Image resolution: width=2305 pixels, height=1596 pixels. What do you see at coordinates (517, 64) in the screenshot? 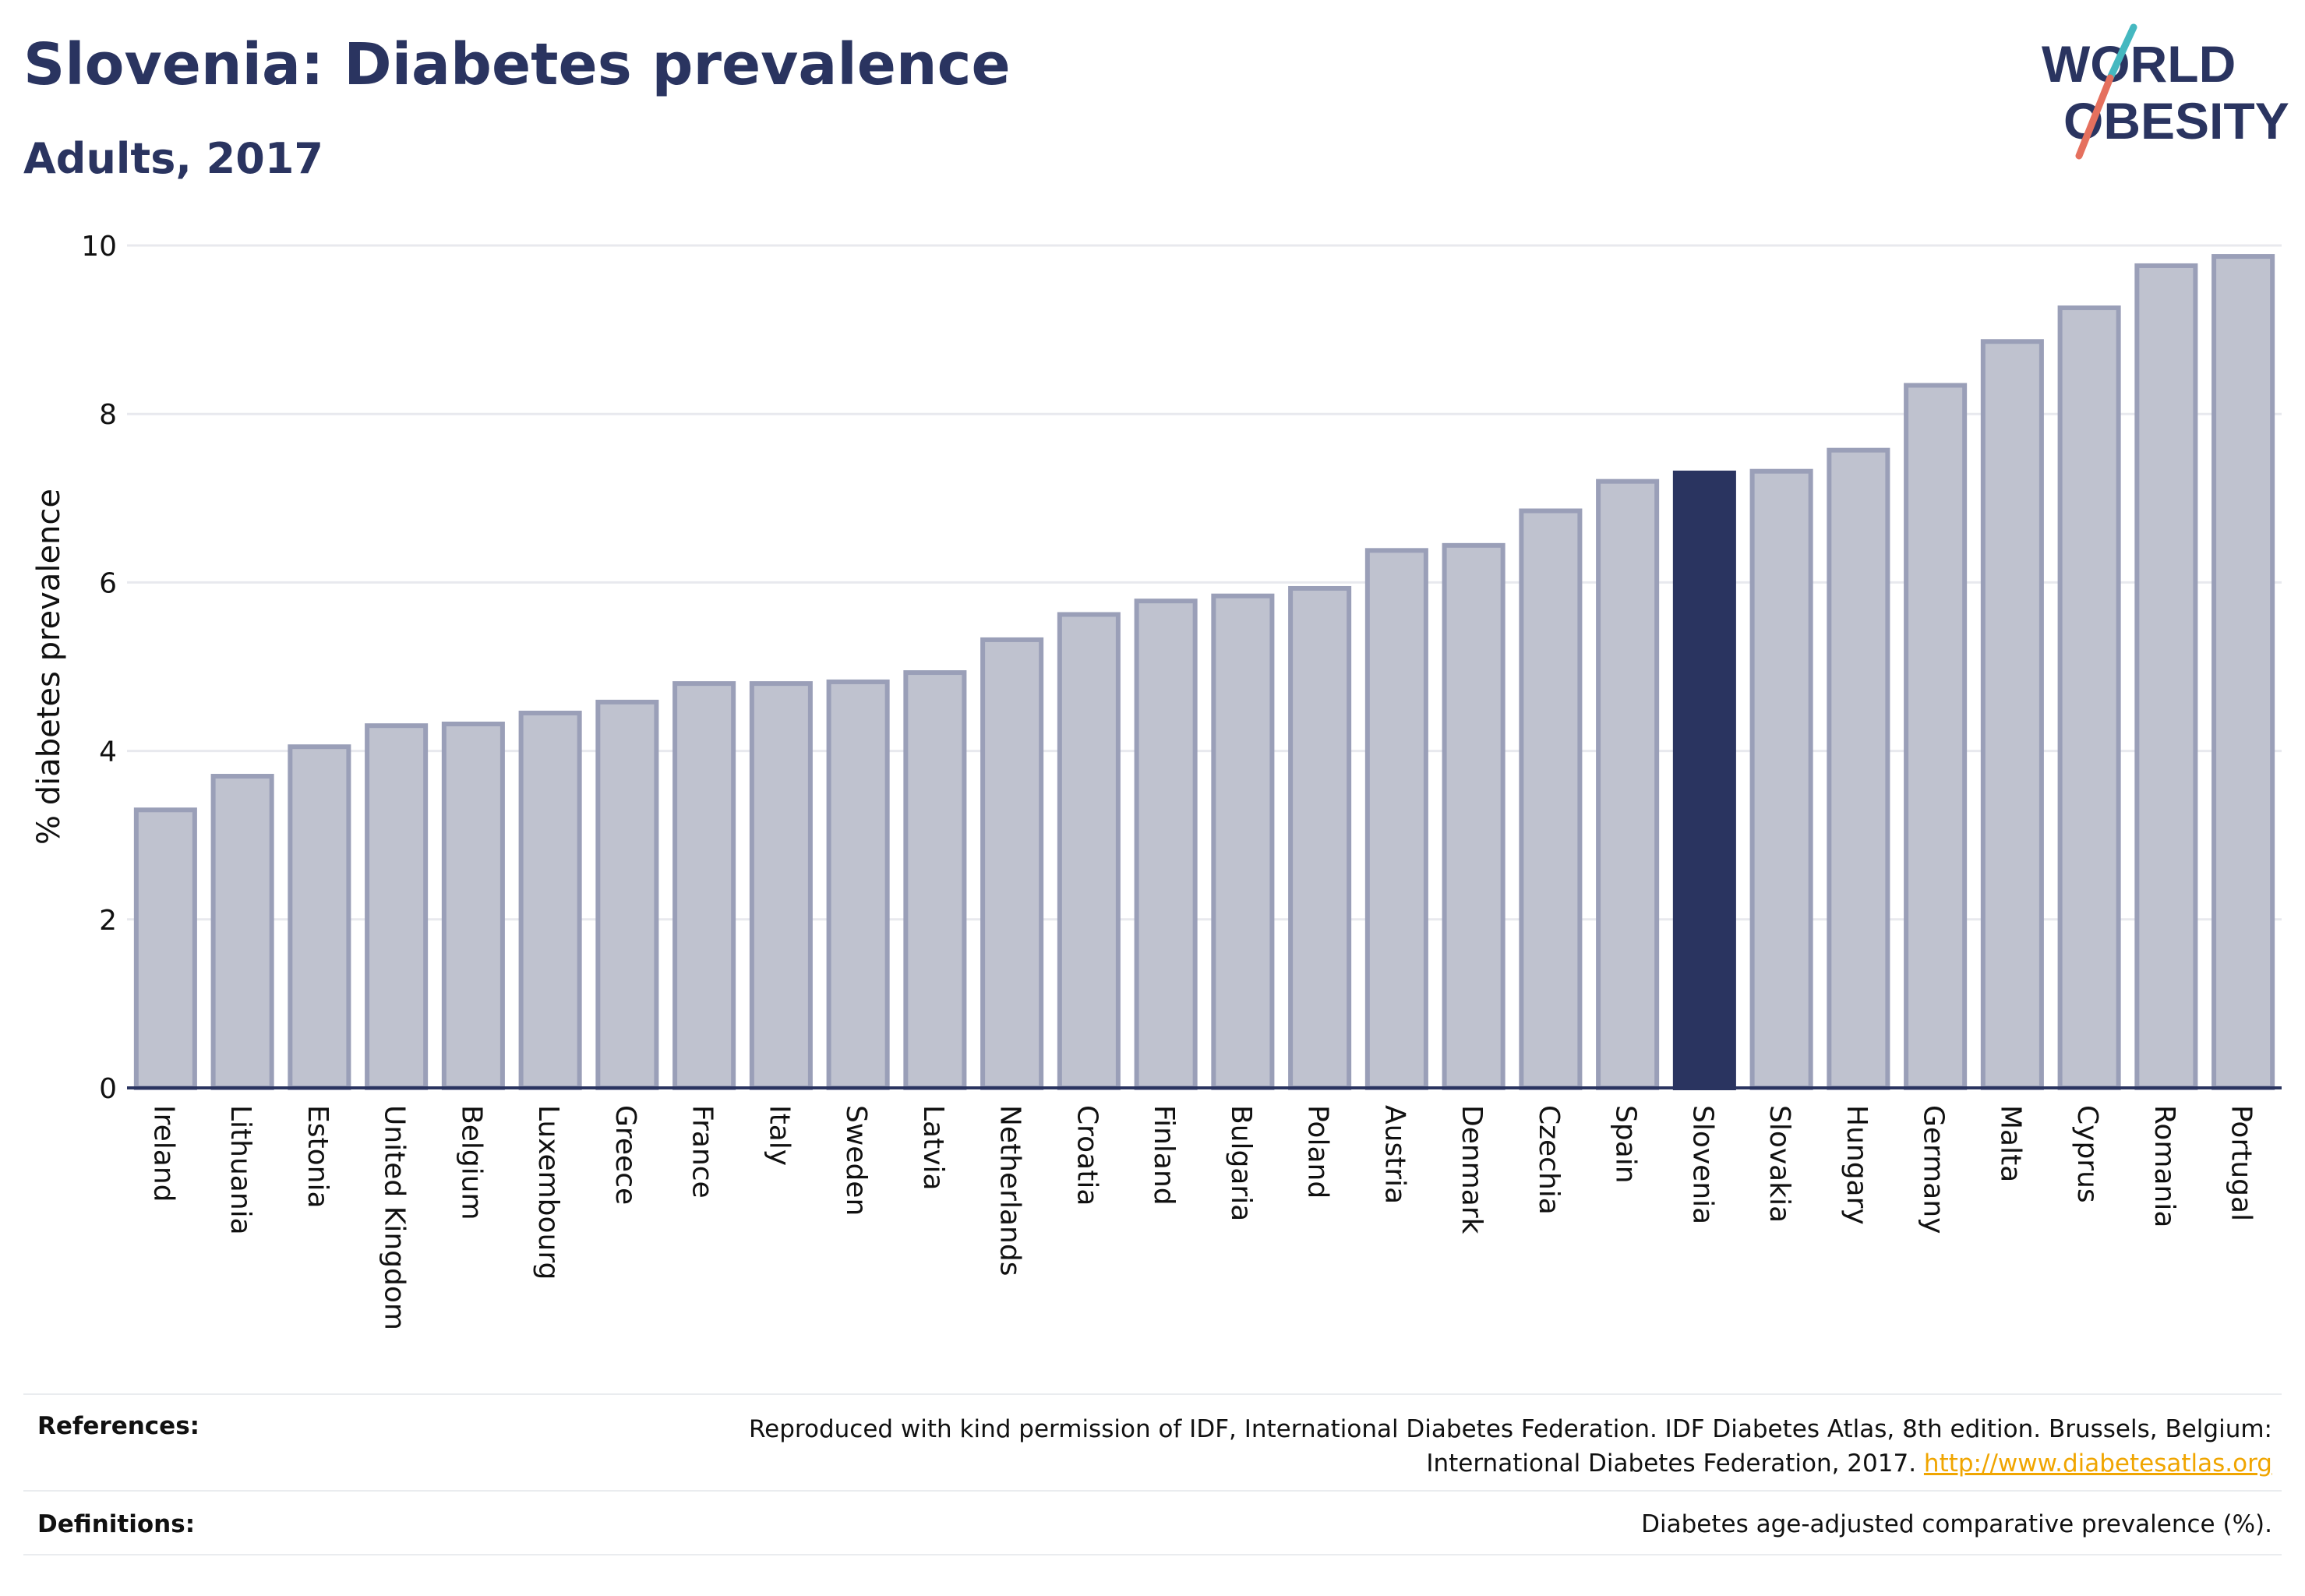
I see `page-title: Slovenia: Diabetes prevalence` at bounding box center [517, 64].